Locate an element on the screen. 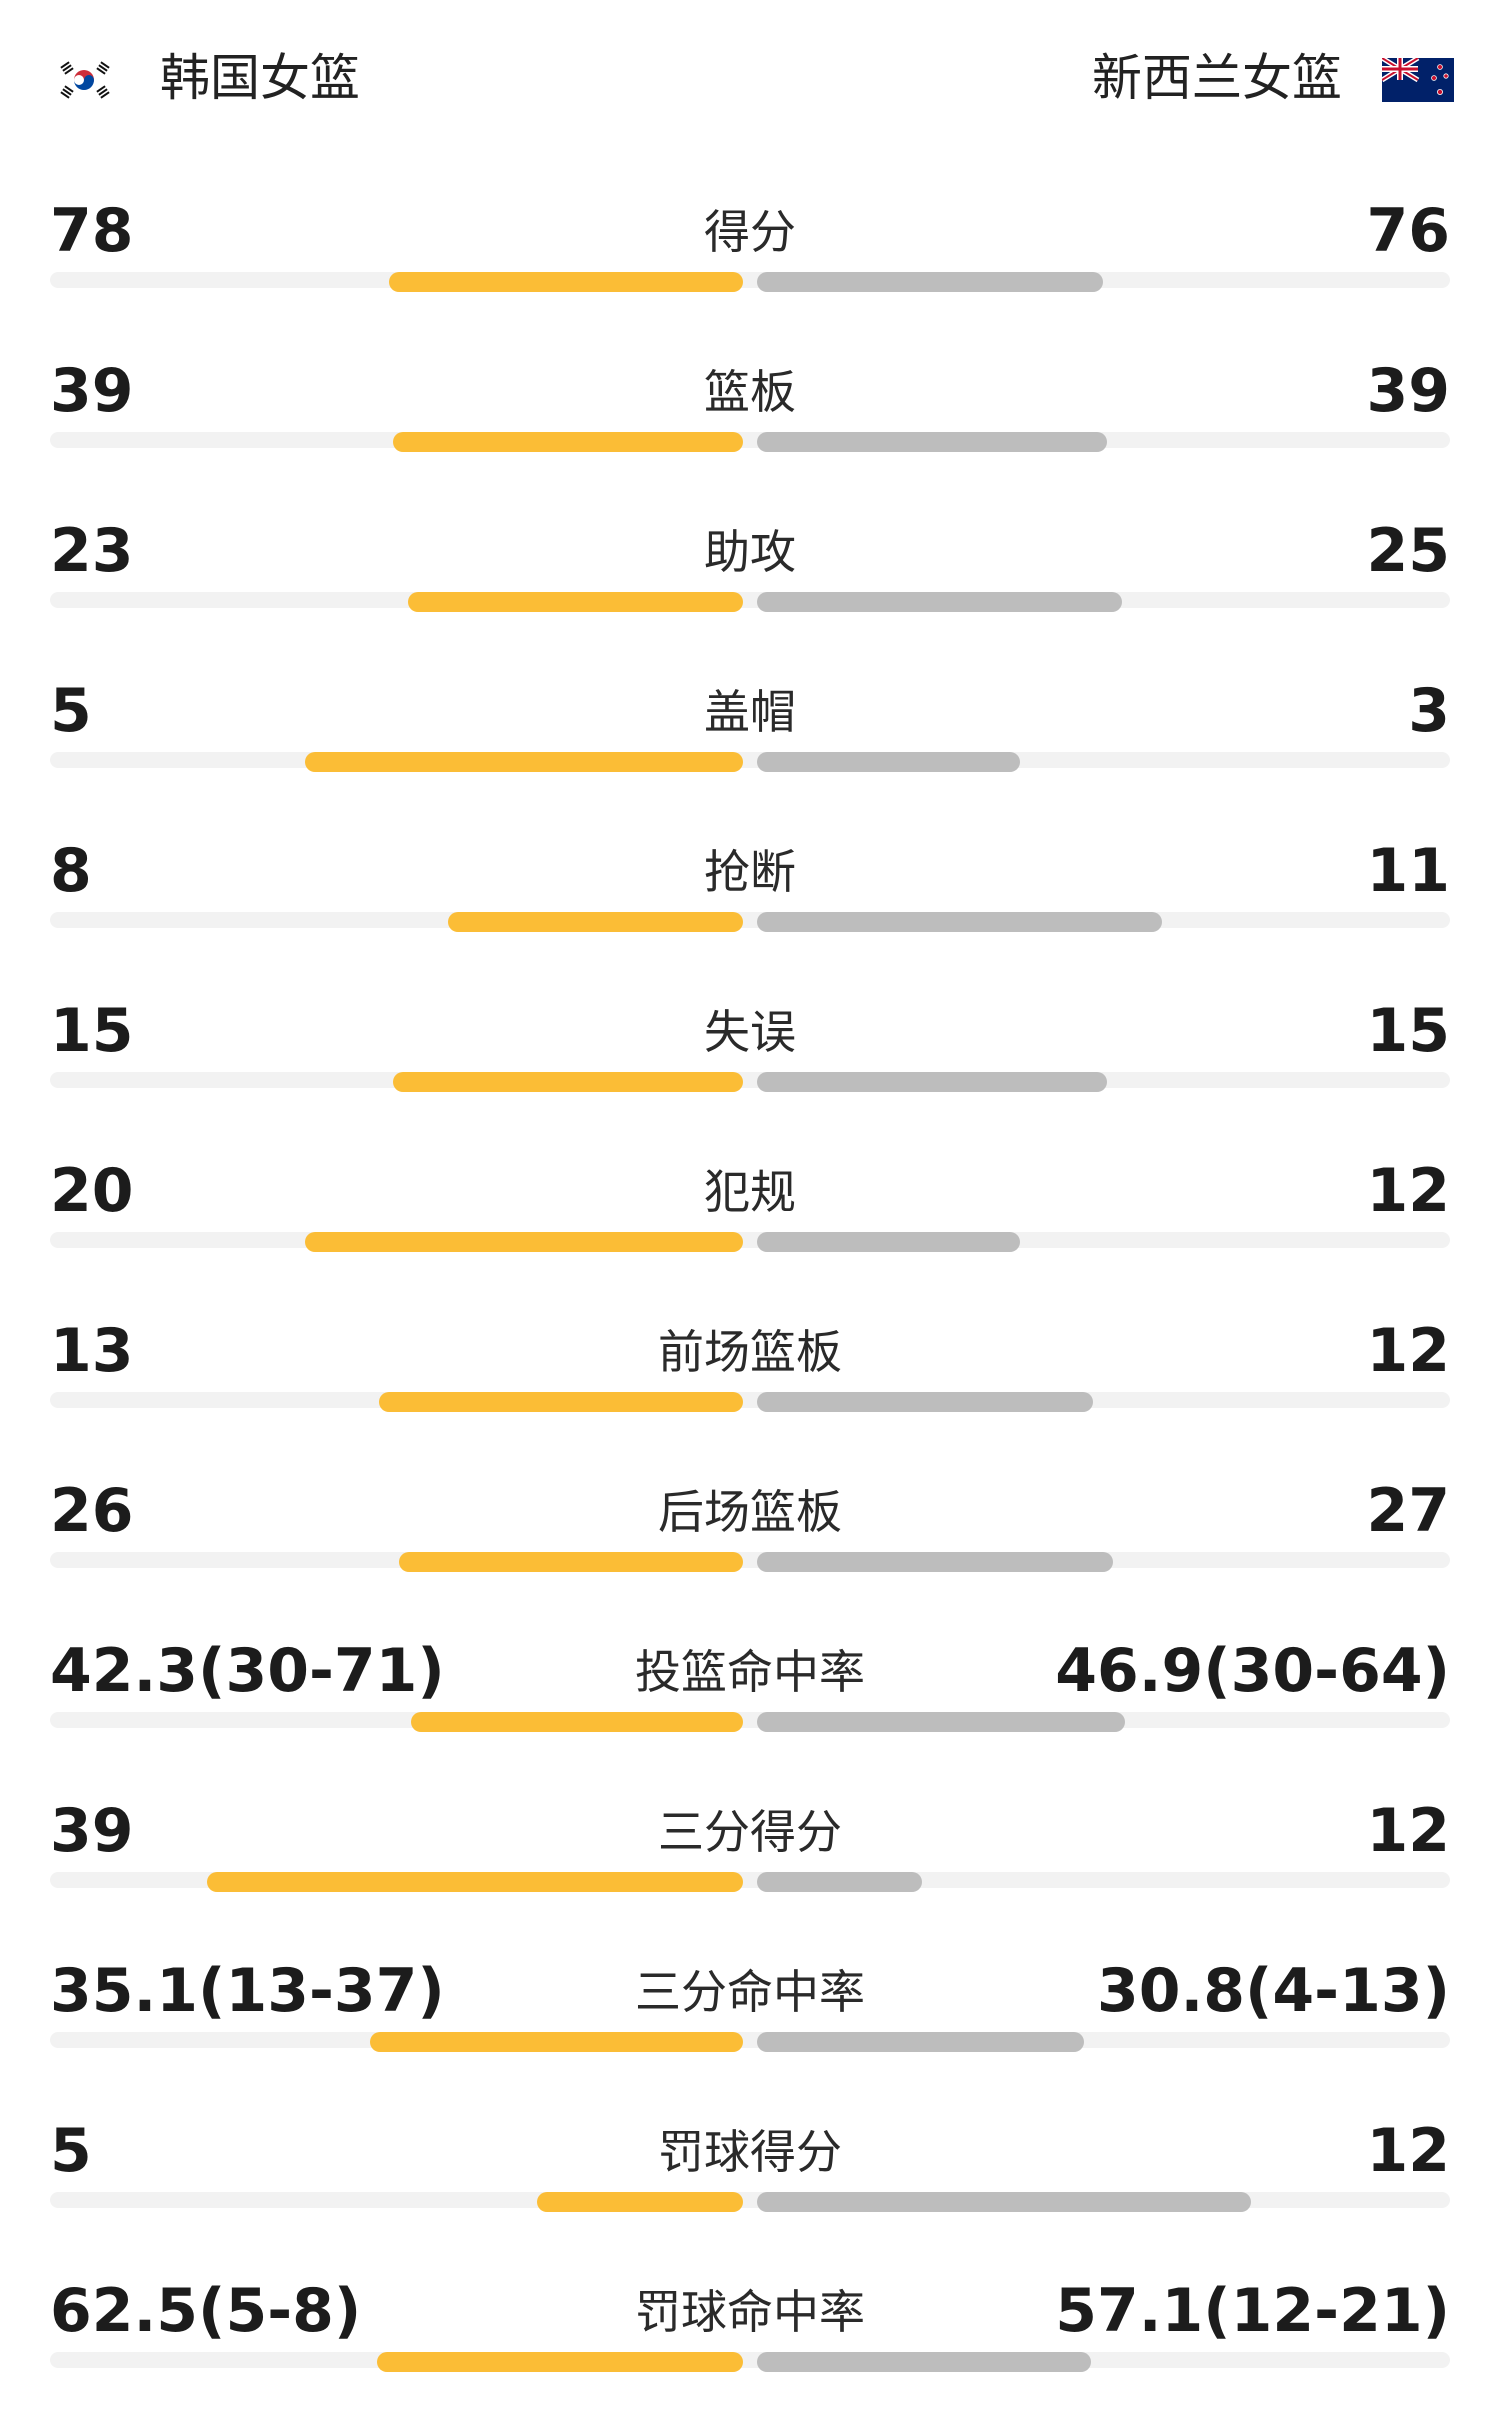 Image resolution: width=1500 pixels, height=2436 pixels. stat-label: 三分得分 is located at coordinates (750, 1832).